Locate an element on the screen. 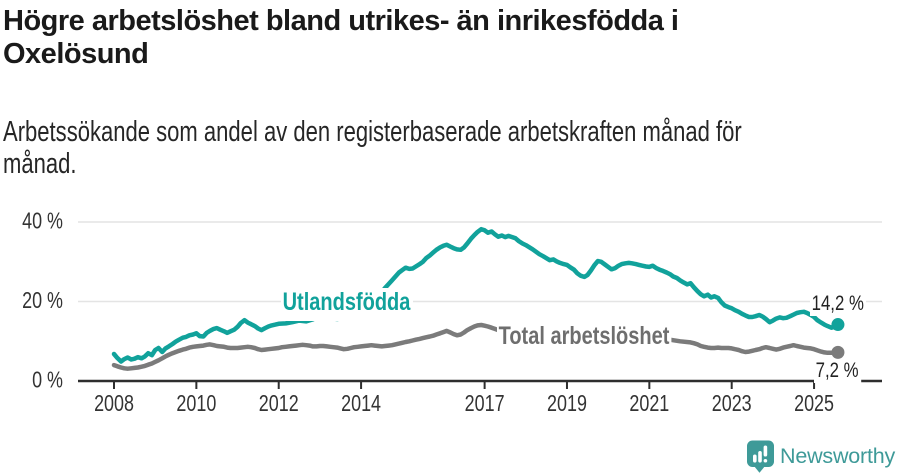  end-value-label-total: 7,2 % is located at coordinates (837, 371).